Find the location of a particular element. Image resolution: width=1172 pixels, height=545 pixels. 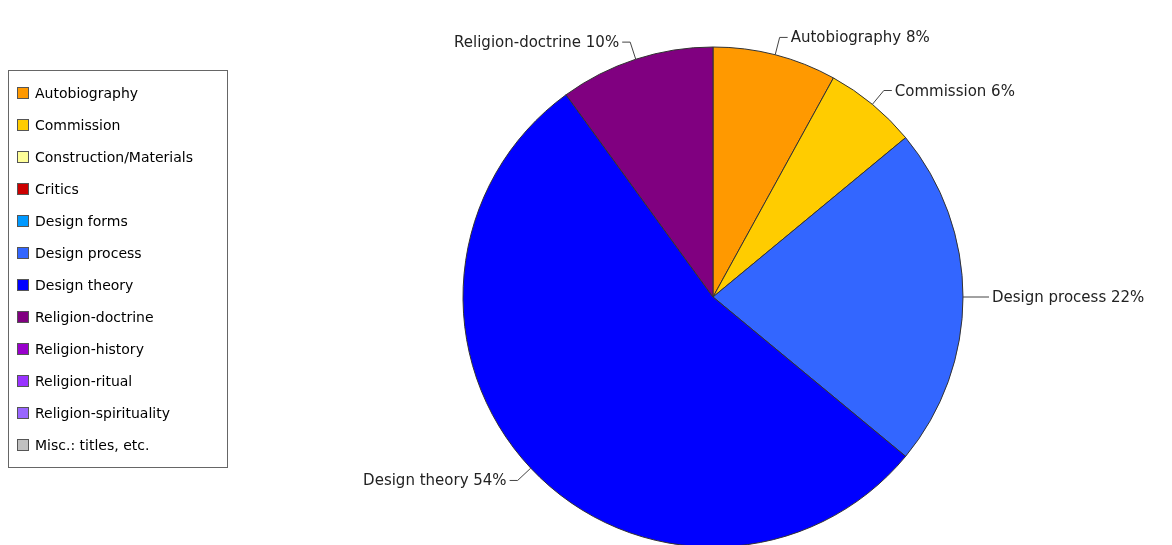

legend-label: Autobiography is located at coordinates (87, 93).